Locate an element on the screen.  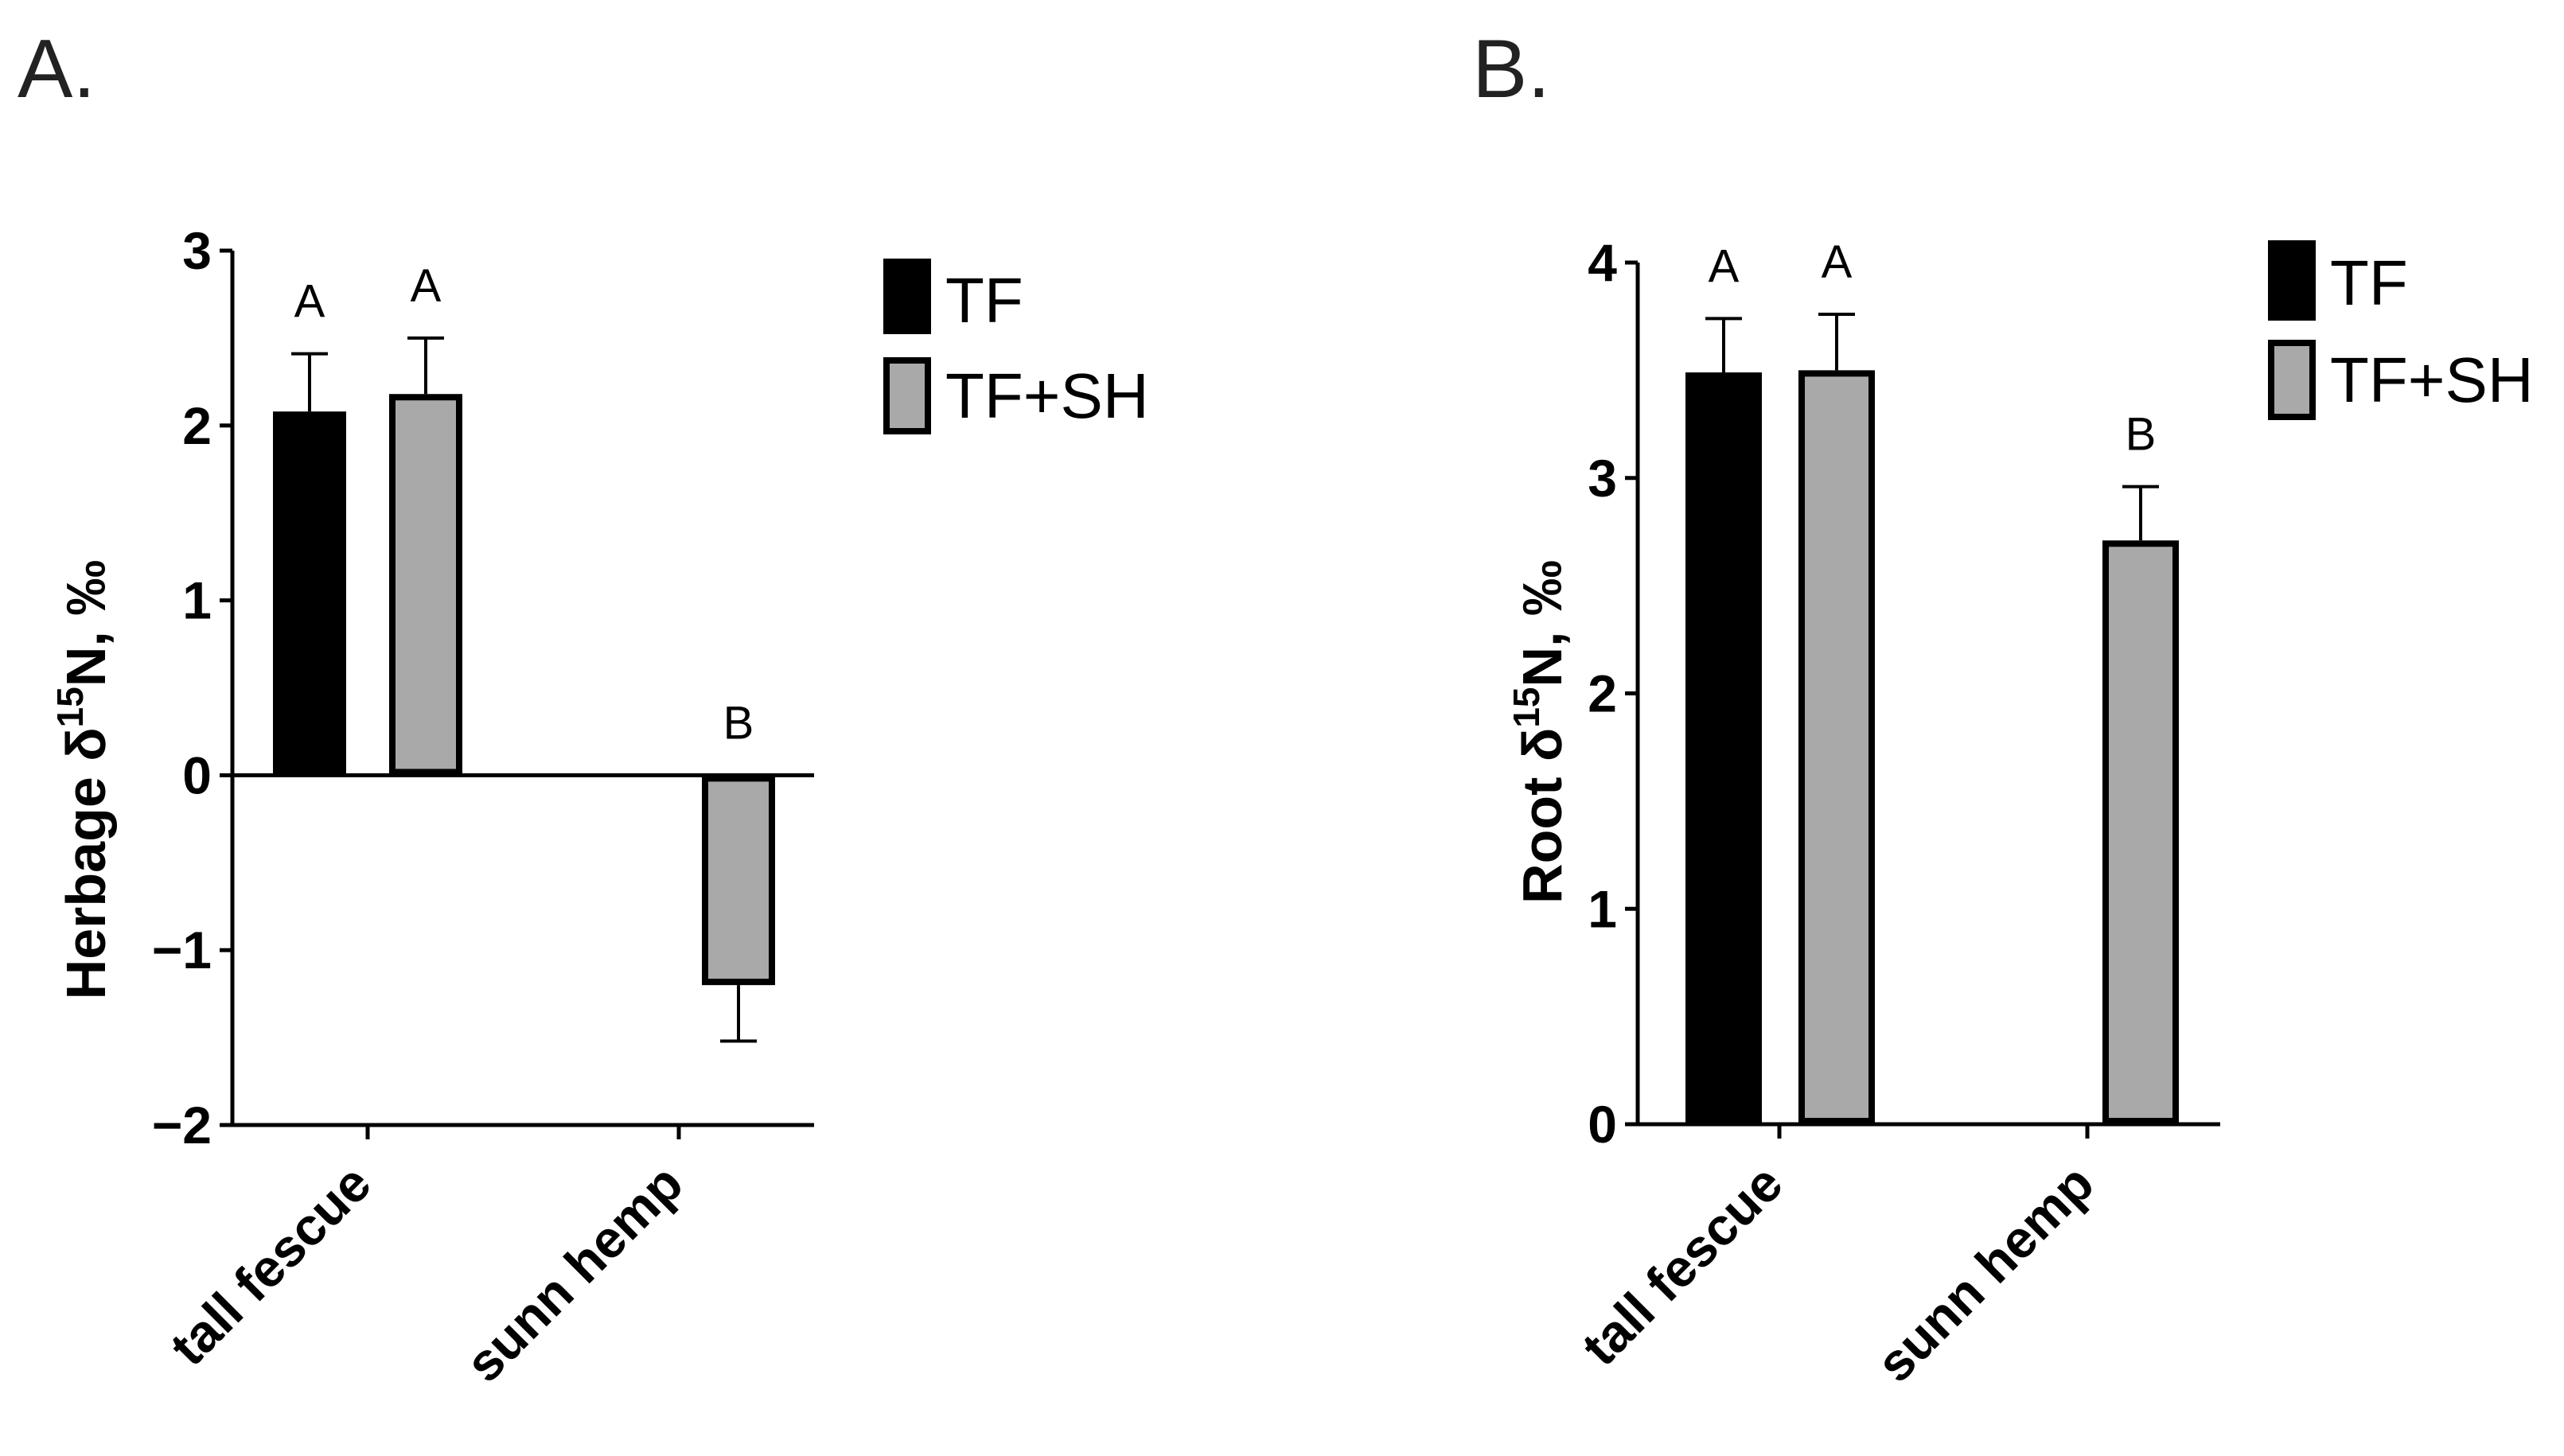
panel-a-y-ticks: 3 2 1 0 −1 −2 is located at coordinates (192, 687).